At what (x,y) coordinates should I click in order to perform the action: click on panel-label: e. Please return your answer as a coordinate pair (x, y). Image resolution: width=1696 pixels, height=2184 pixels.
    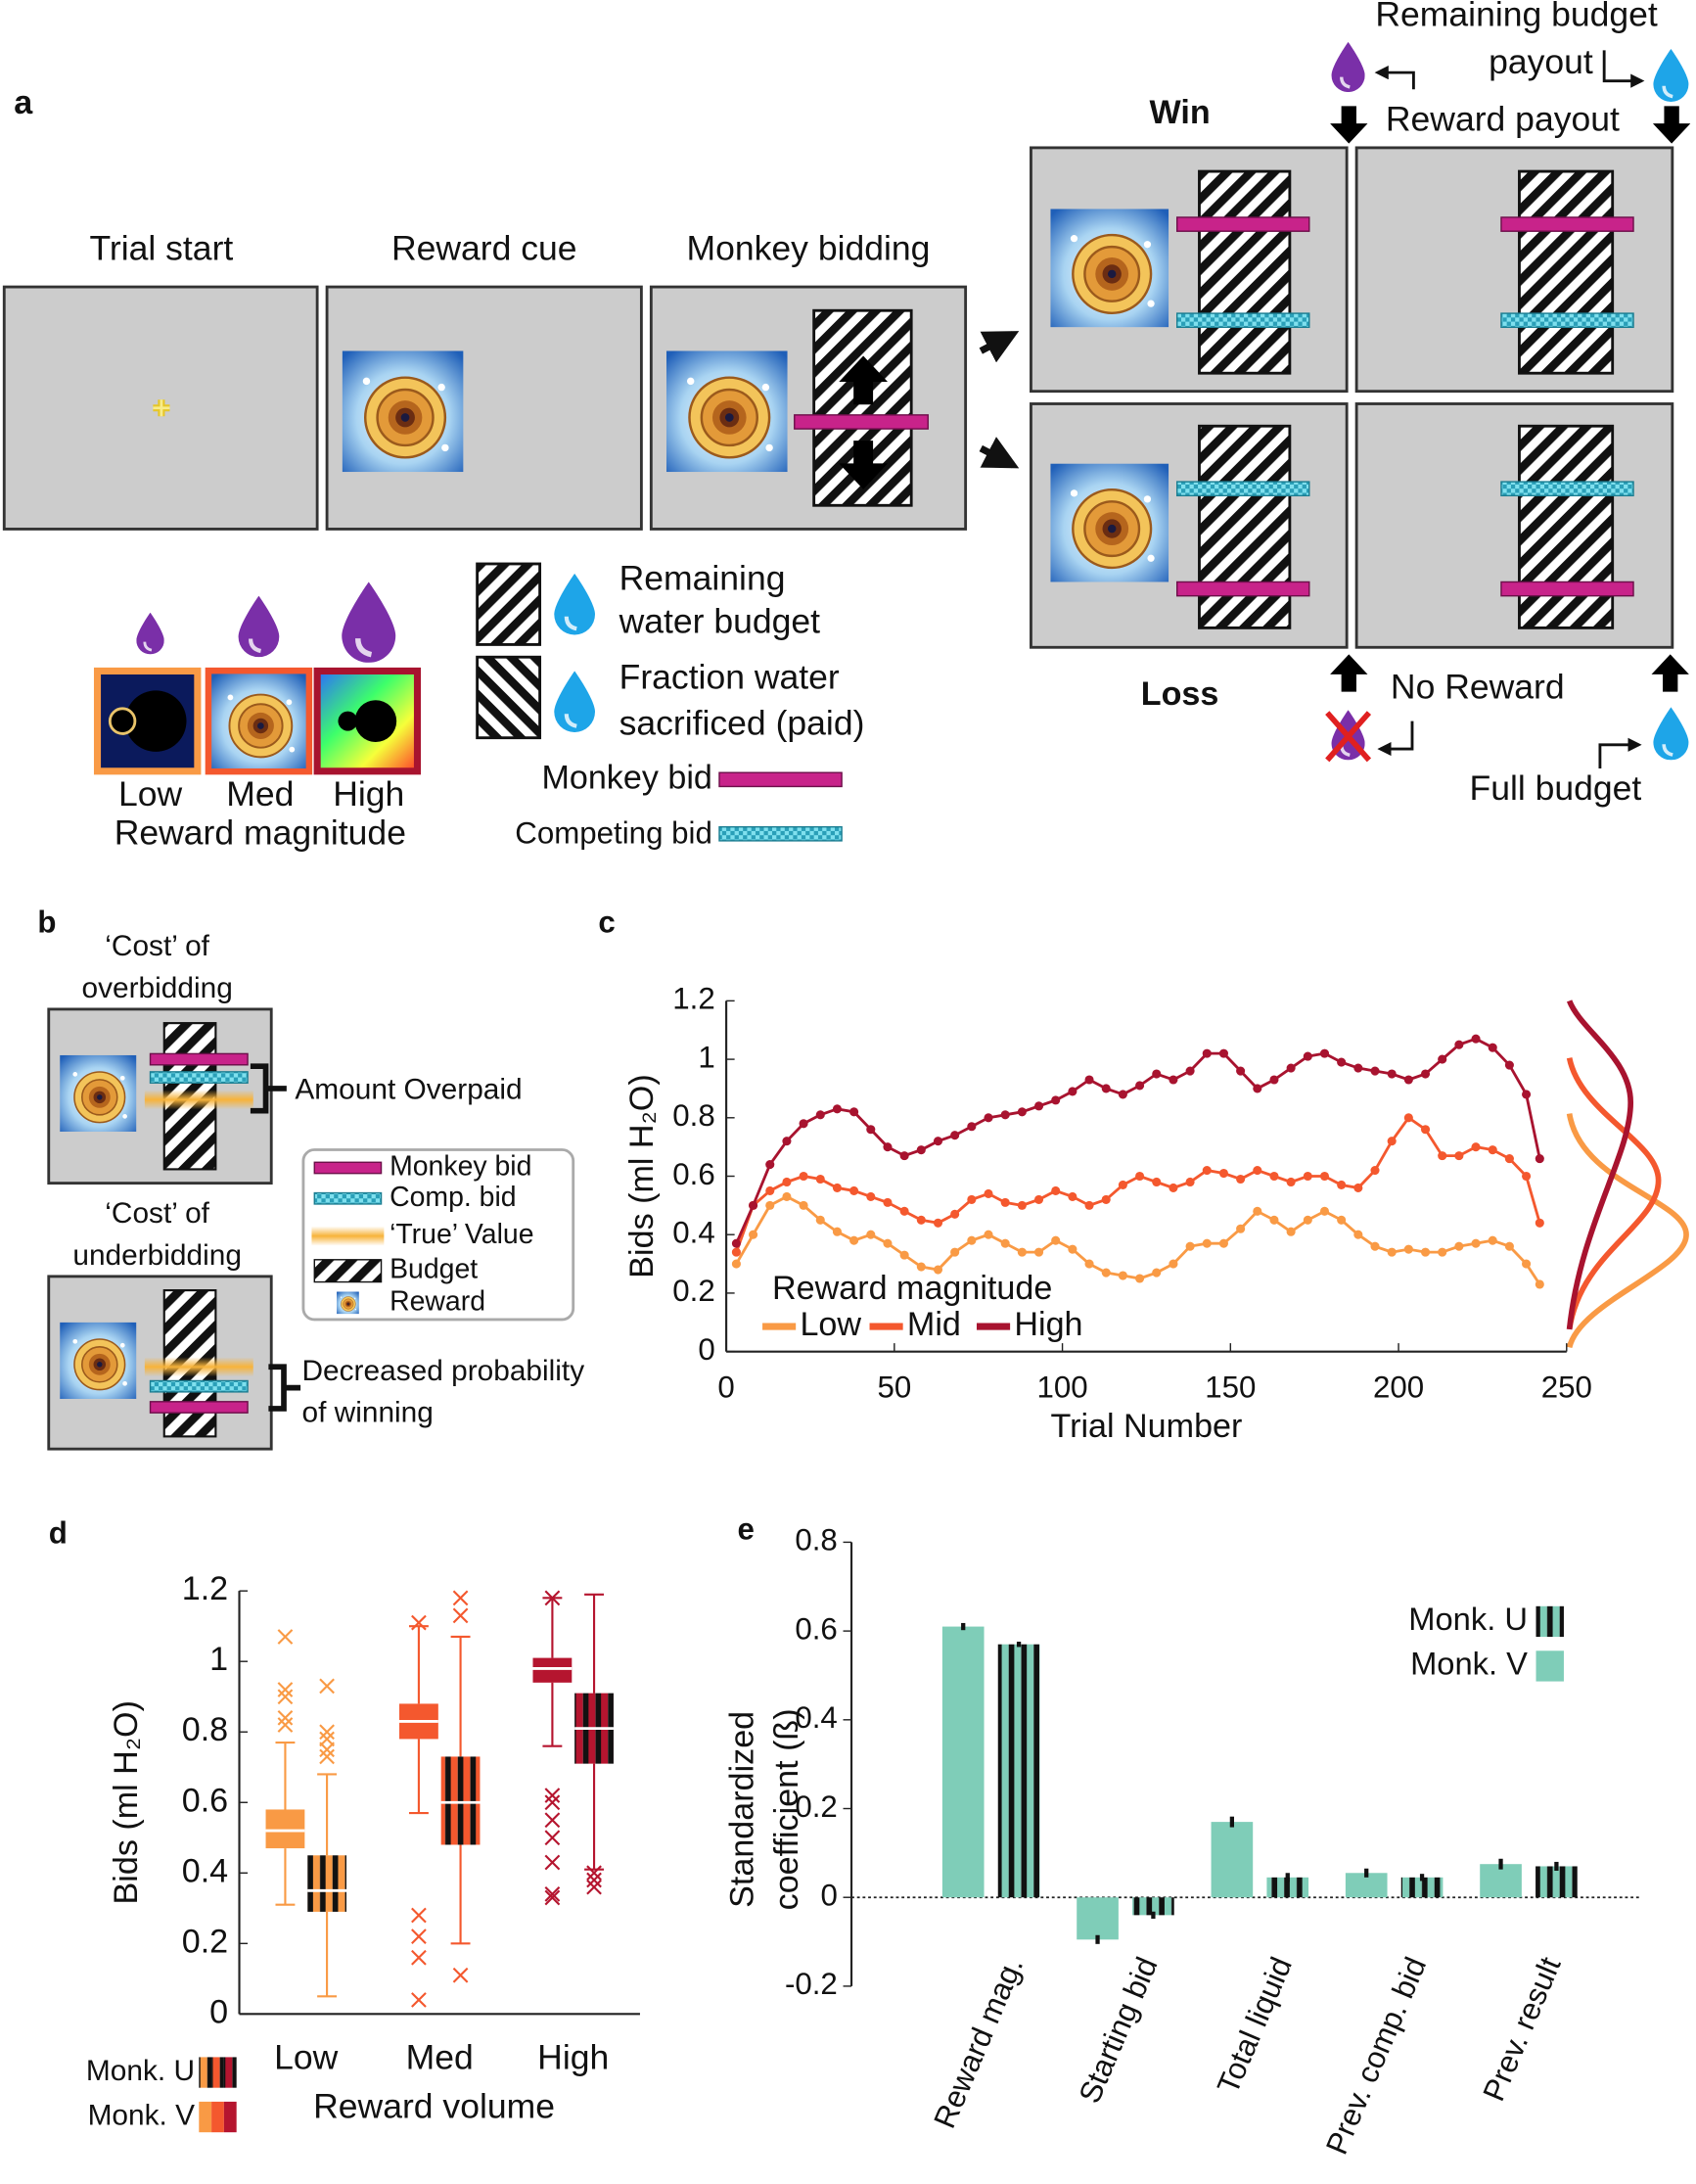
    Looking at the image, I should click on (745, 1528).